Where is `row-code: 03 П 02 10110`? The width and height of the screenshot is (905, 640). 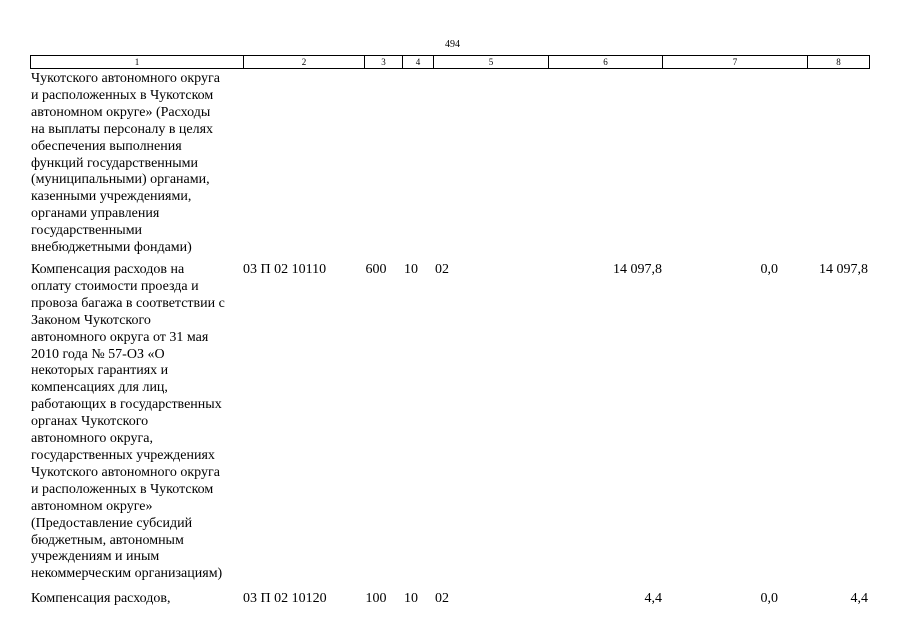 row-code: 03 П 02 10110 is located at coordinates (285, 269).